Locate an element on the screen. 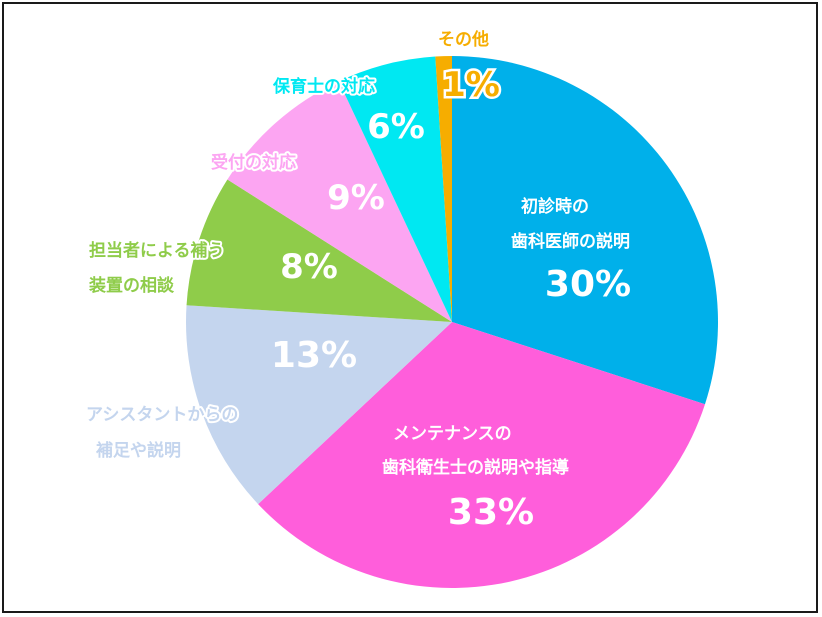  slice-label: 歯科医師の説明 is located at coordinates (570, 241).